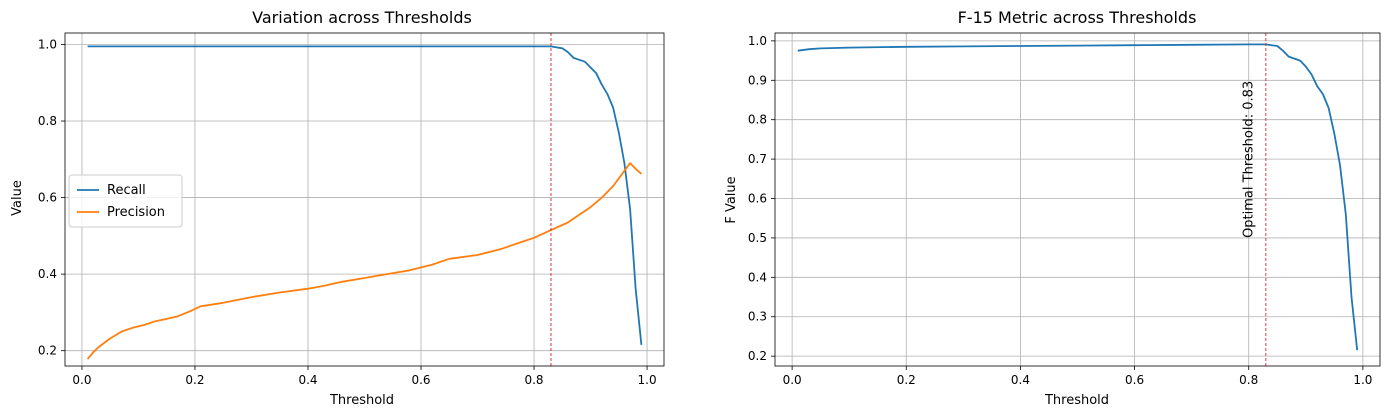  Describe the element at coordinates (647, 380) in the screenshot. I see `left-chart-x-tick-label: 1.0` at that location.